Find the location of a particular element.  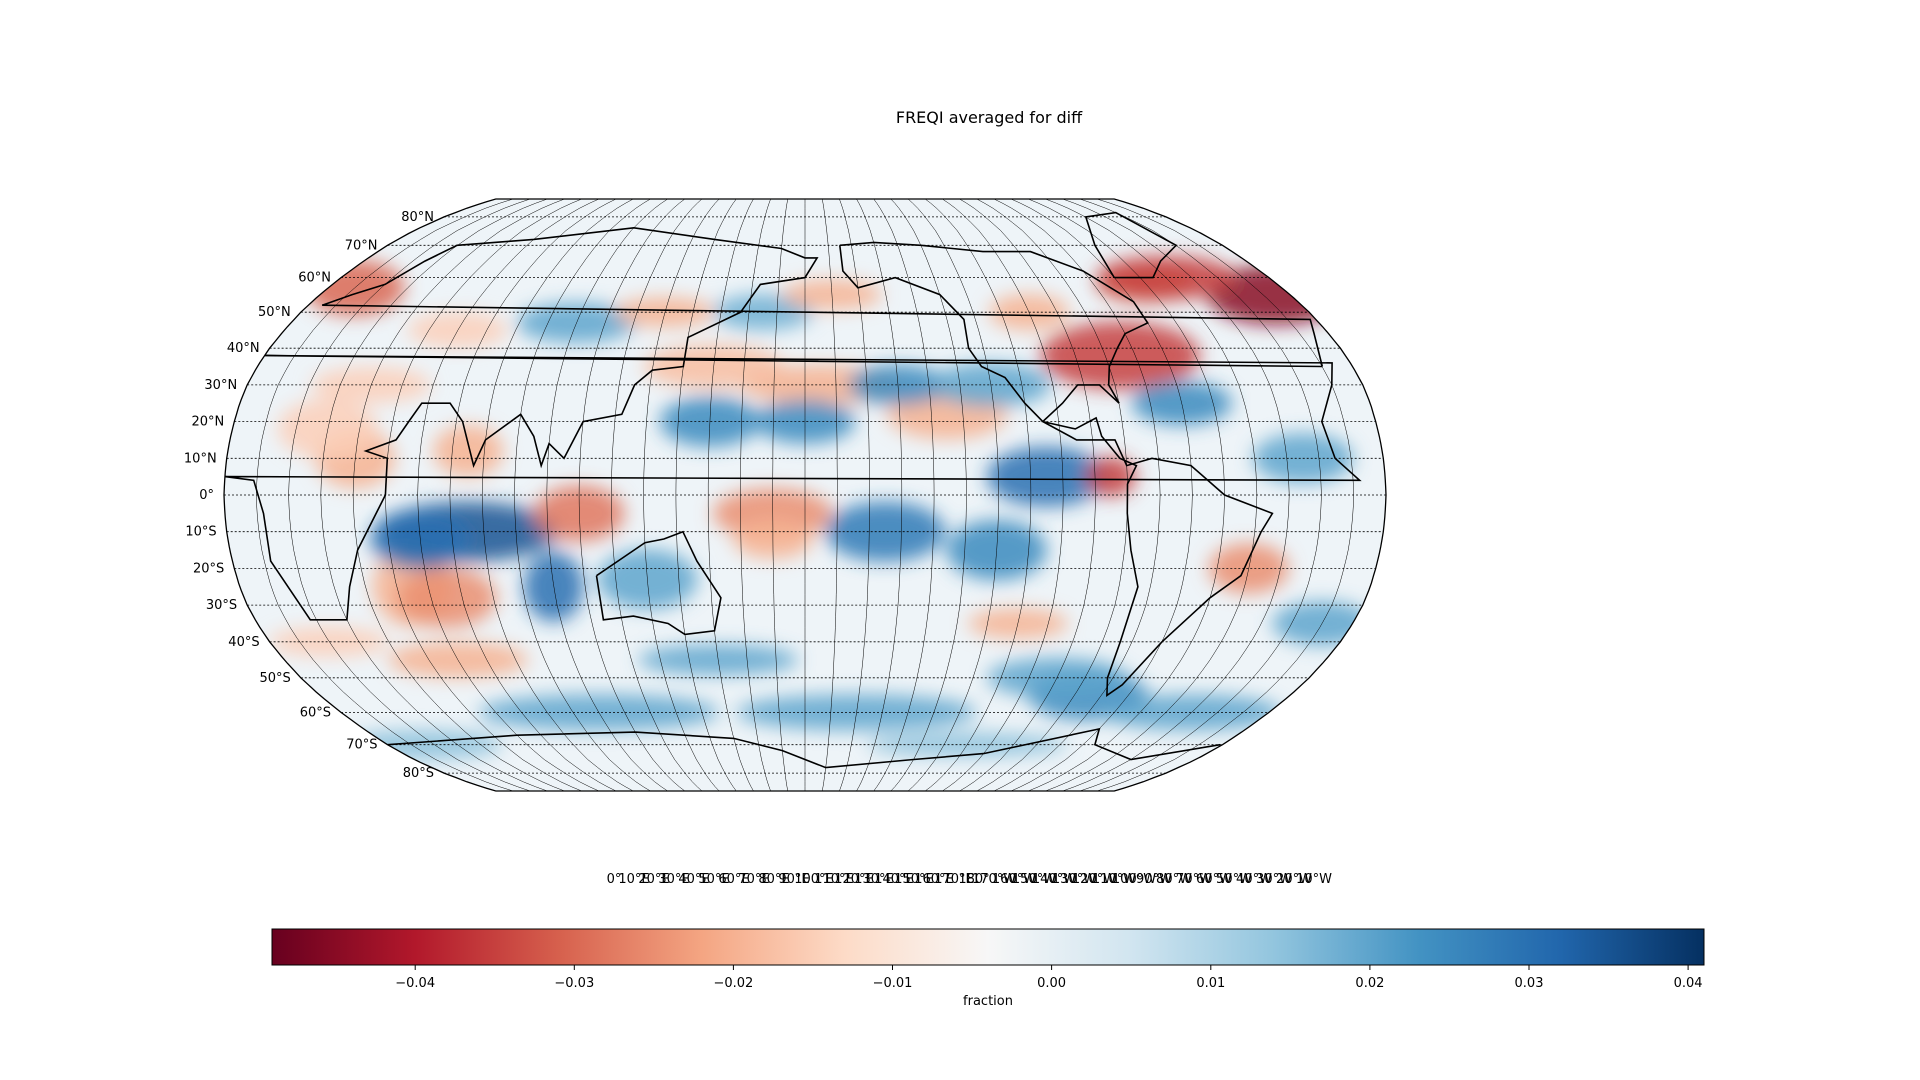

longitude-label: 90°W is located at coordinates (1154, 879).